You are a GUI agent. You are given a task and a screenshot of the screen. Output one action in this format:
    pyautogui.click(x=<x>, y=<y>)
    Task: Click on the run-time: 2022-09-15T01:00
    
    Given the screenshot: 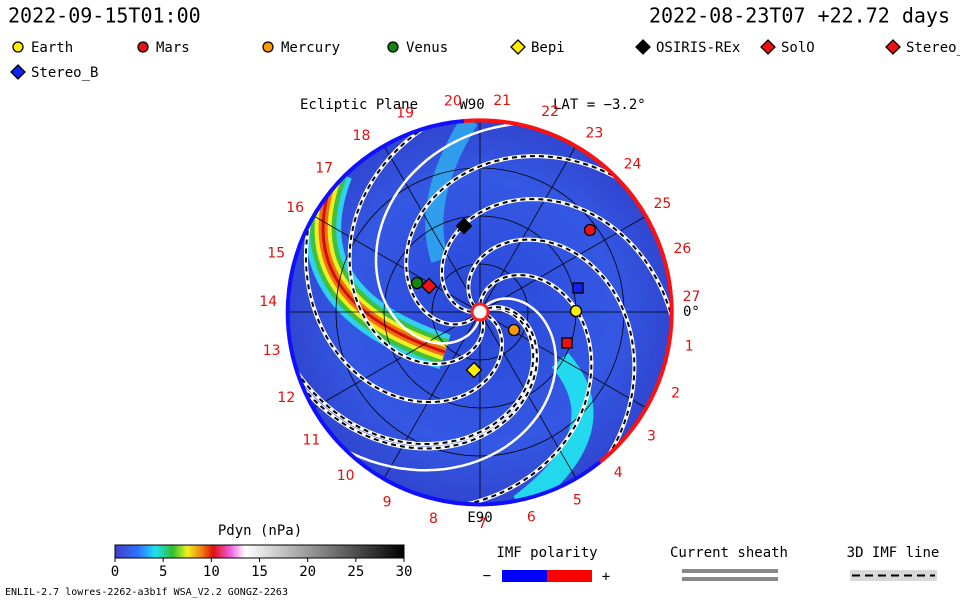 What is the action you would take?
    pyautogui.click(x=104, y=16)
    